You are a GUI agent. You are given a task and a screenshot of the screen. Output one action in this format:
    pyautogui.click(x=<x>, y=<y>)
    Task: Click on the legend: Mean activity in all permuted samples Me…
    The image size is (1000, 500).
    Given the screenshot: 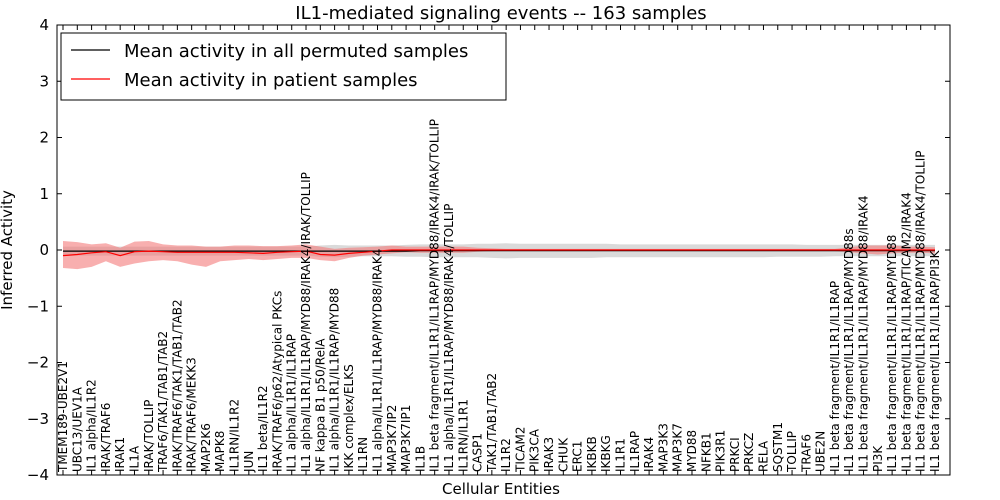 What is the action you would take?
    pyautogui.click(x=283, y=66)
    